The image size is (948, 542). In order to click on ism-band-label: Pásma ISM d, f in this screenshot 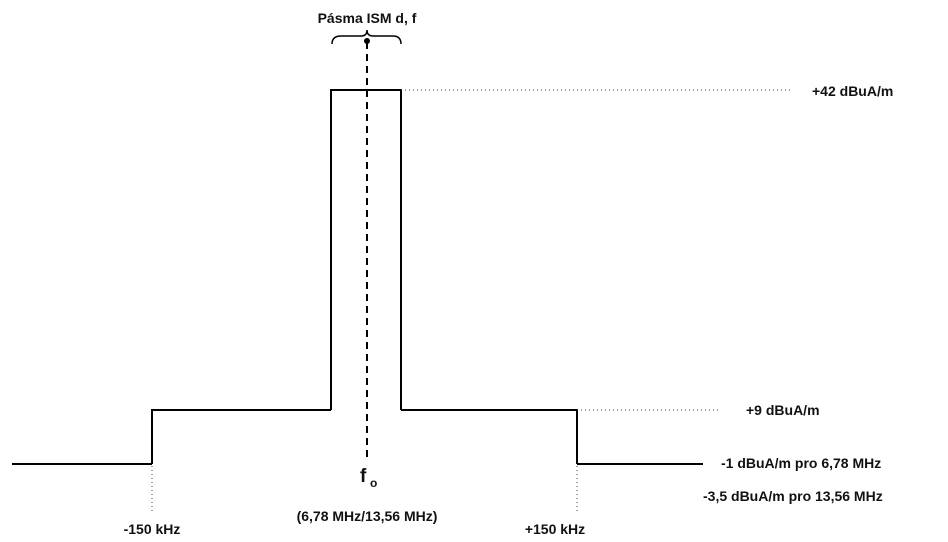, I will do `click(367, 18)`.